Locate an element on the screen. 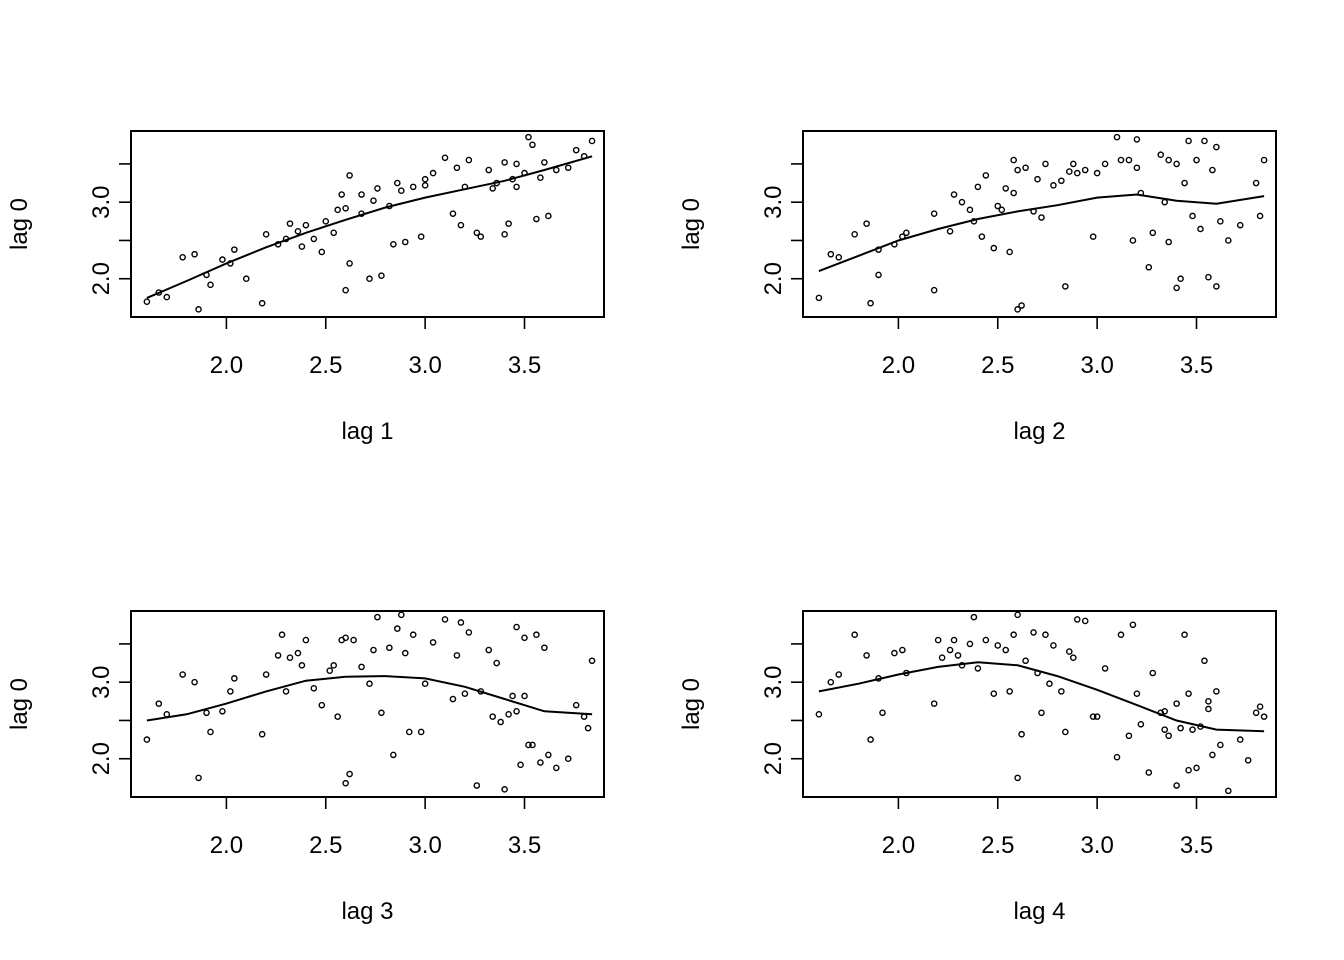  x-tick-label: 3.5 is located at coordinates (1196, 845).